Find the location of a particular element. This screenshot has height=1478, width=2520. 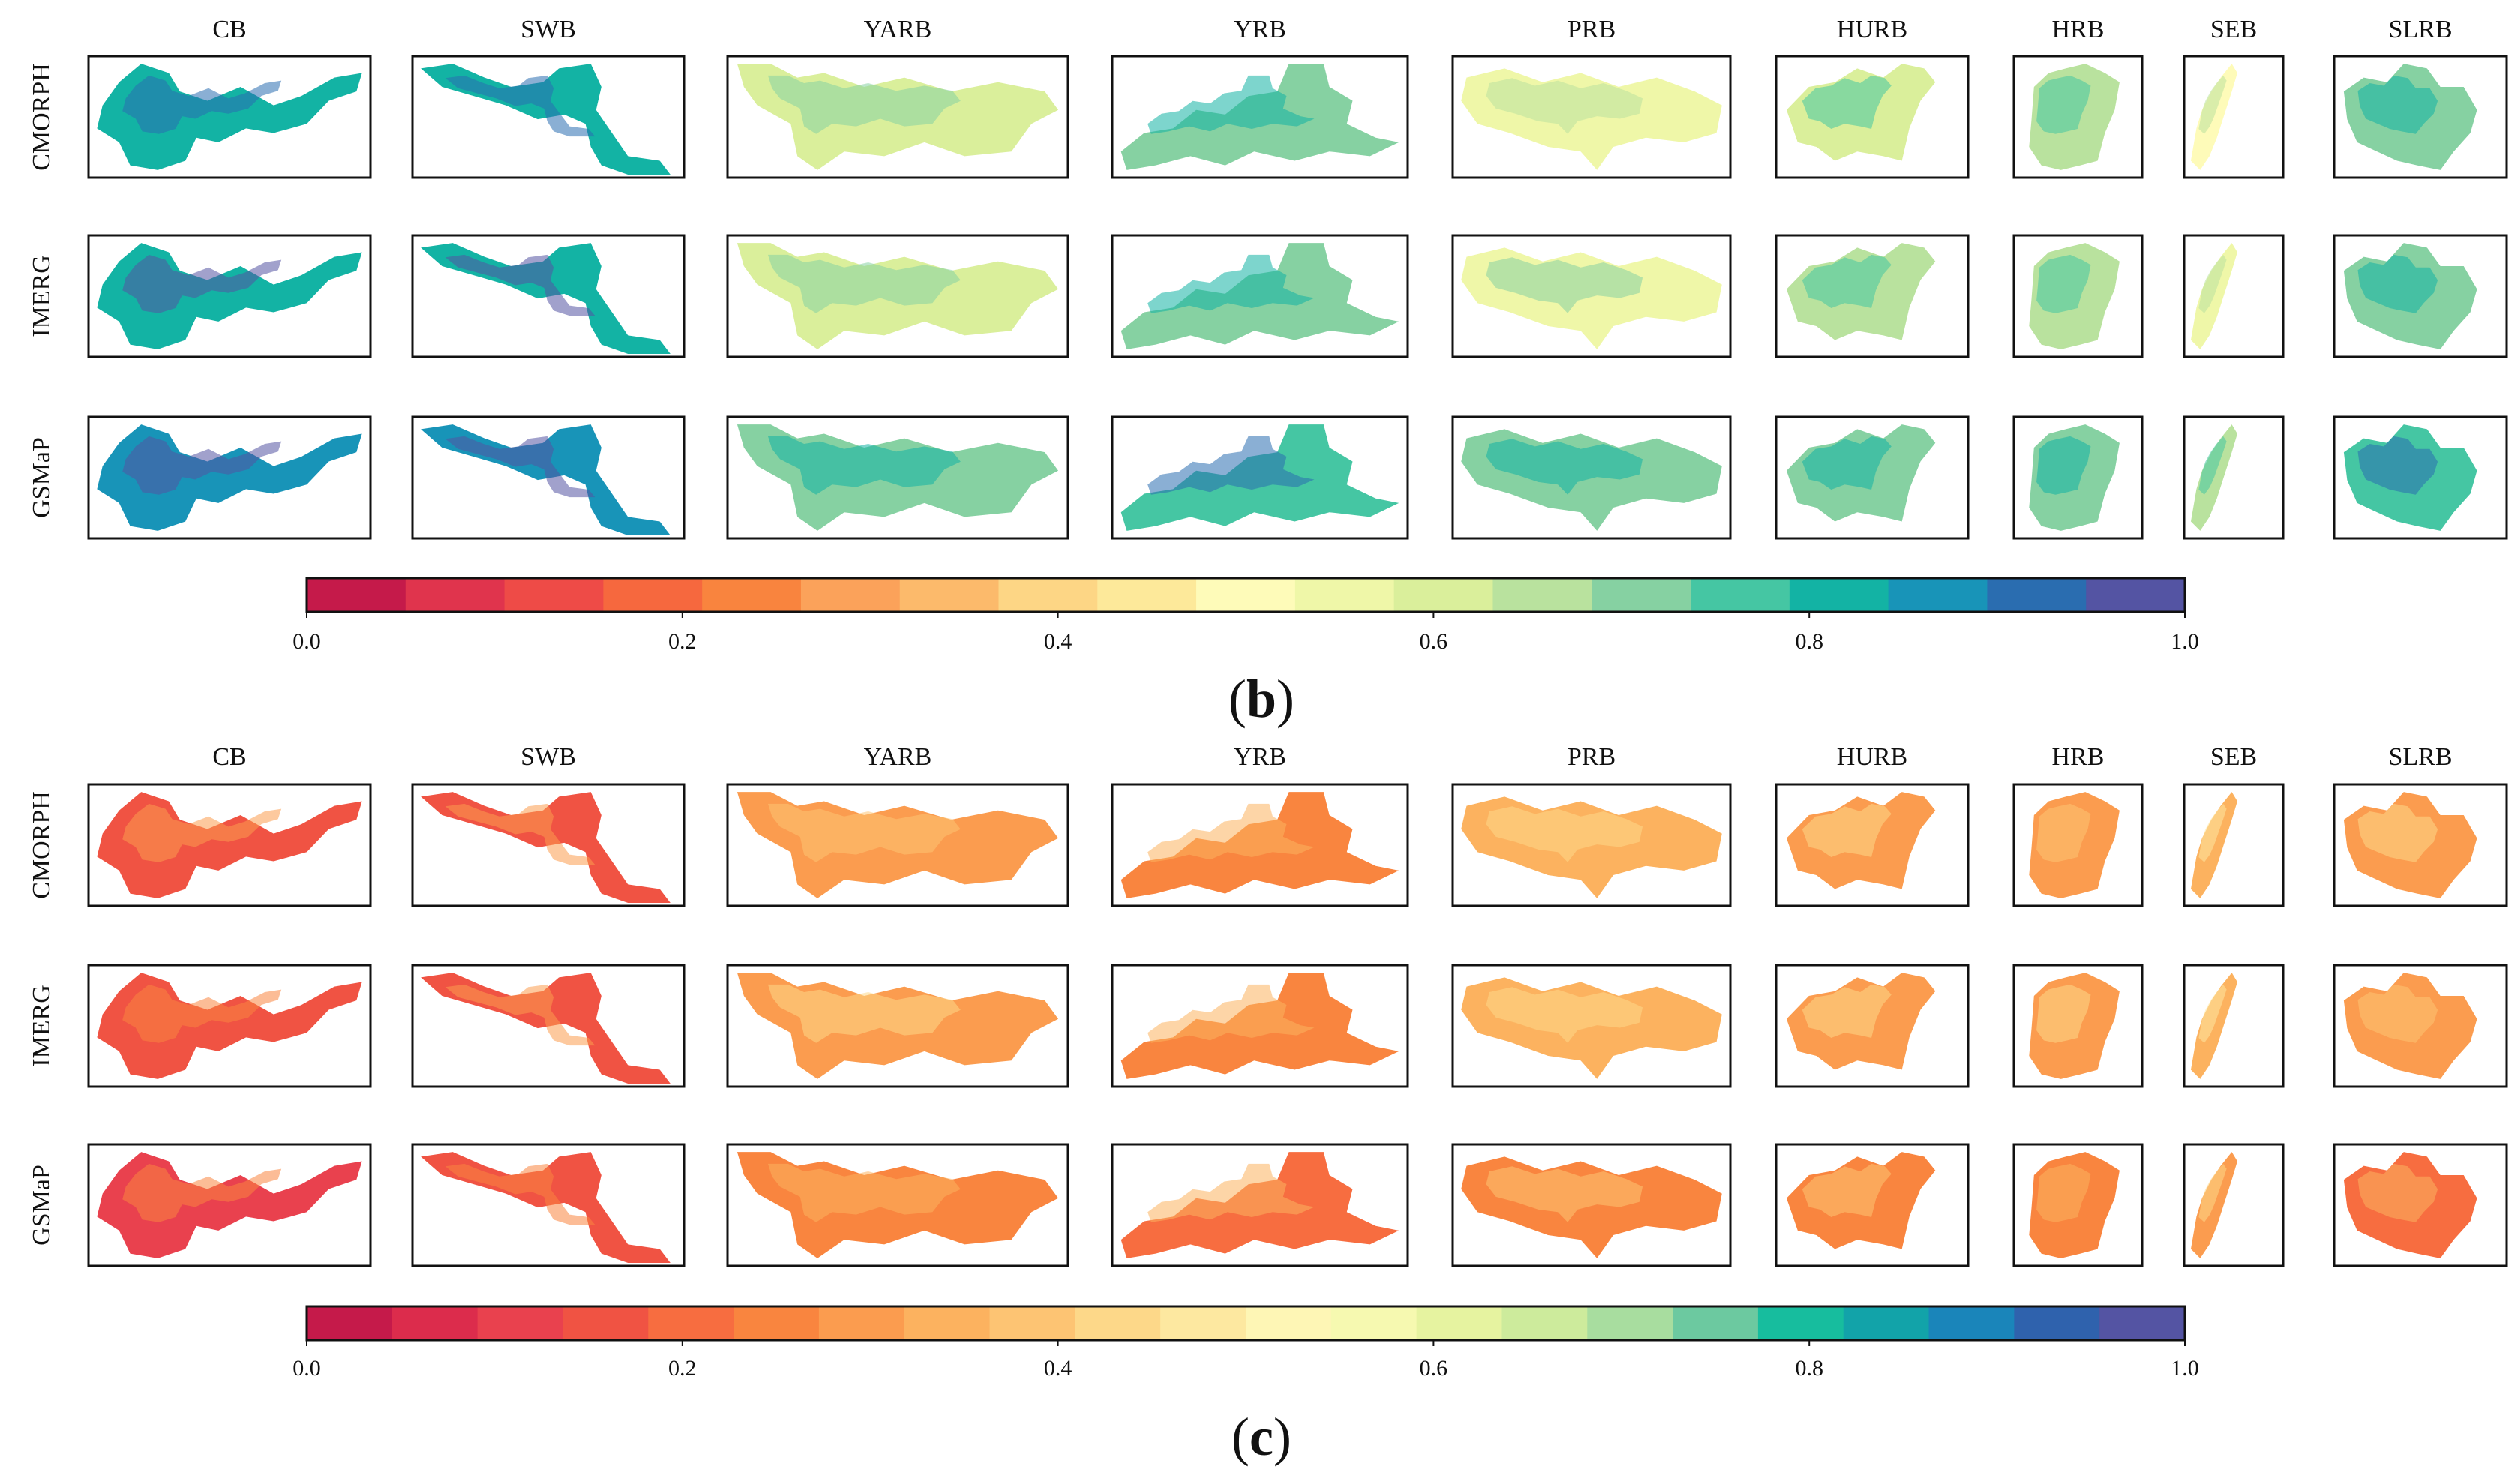

colorbar-tick-label: 0.0 is located at coordinates (306, 1368).